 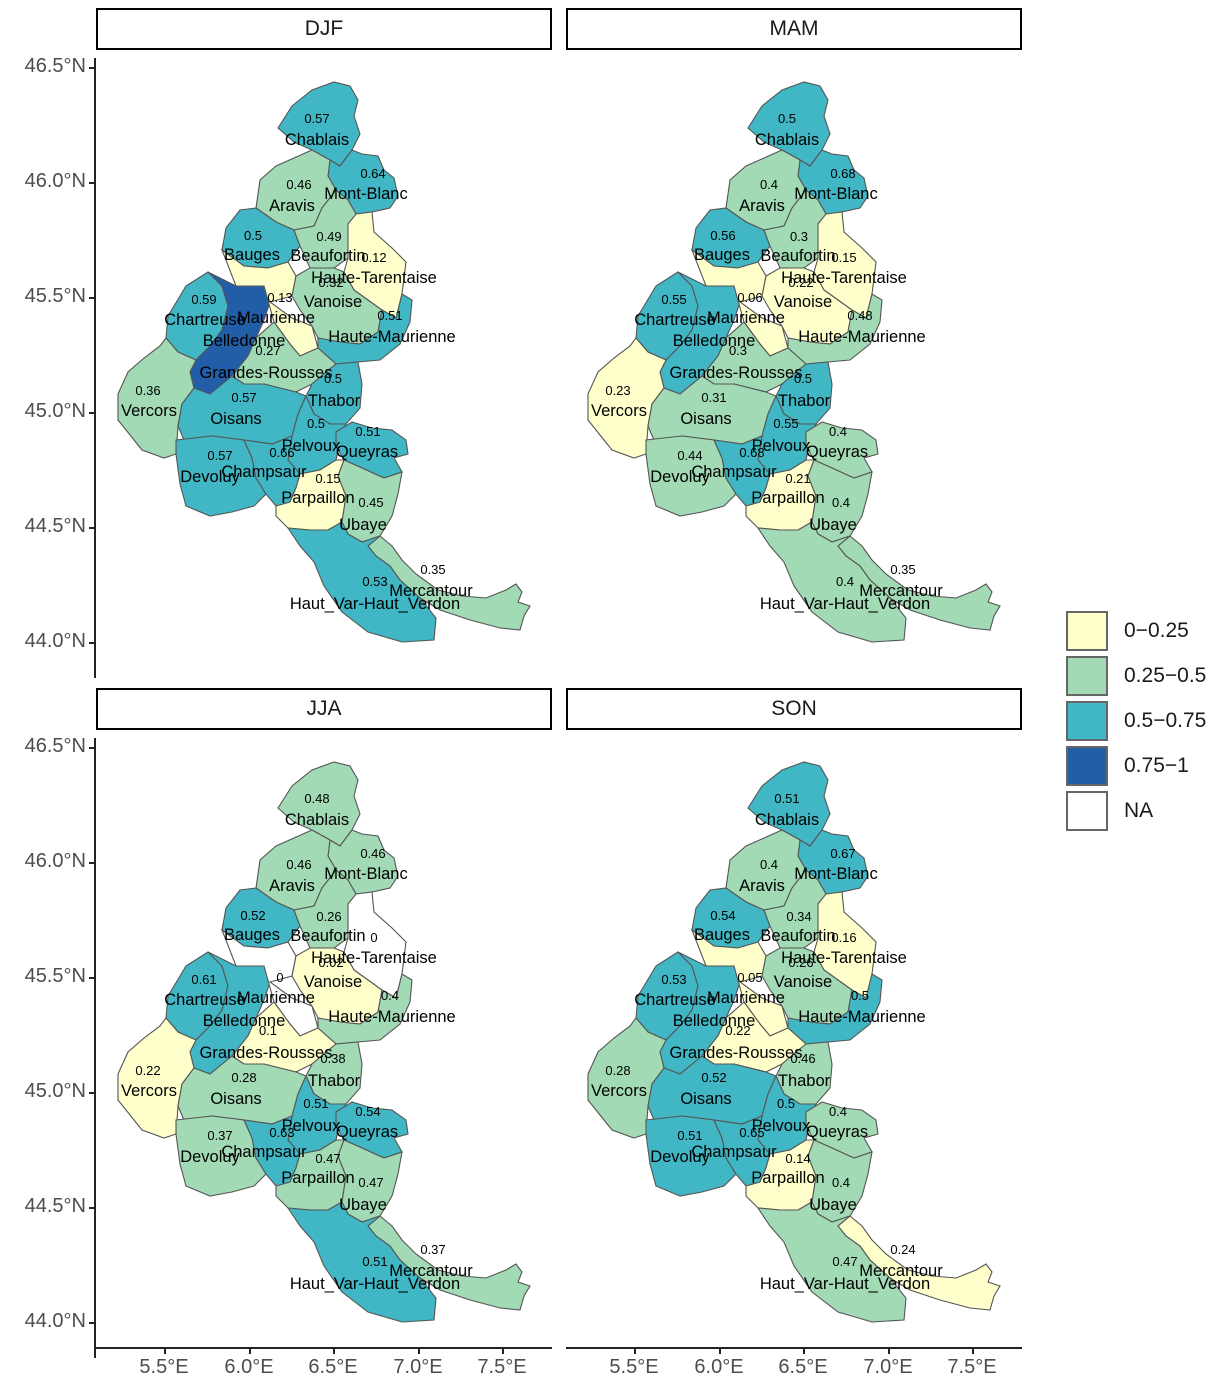 I want to click on region-value-pelvoux: 0.5, so click(x=786, y=1103).